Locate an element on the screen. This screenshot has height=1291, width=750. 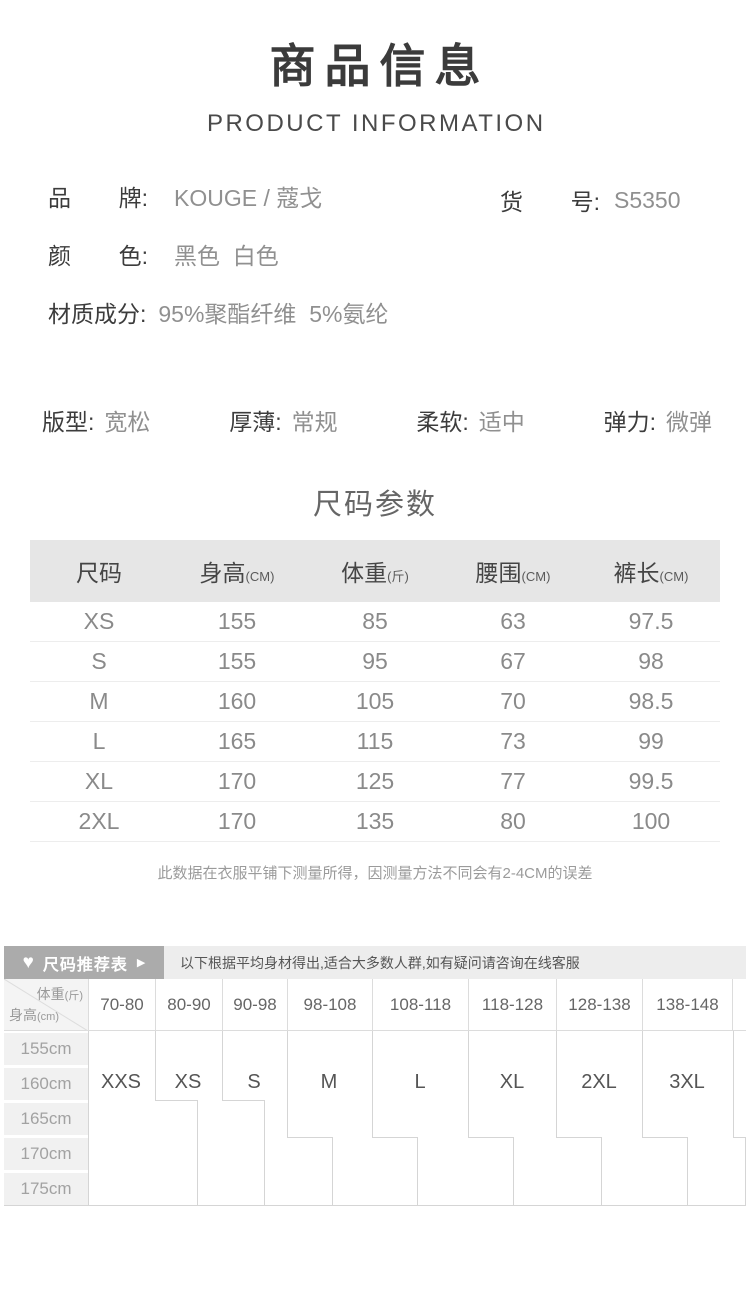
col-height: 身高(CM) is located at coordinates (237, 573).